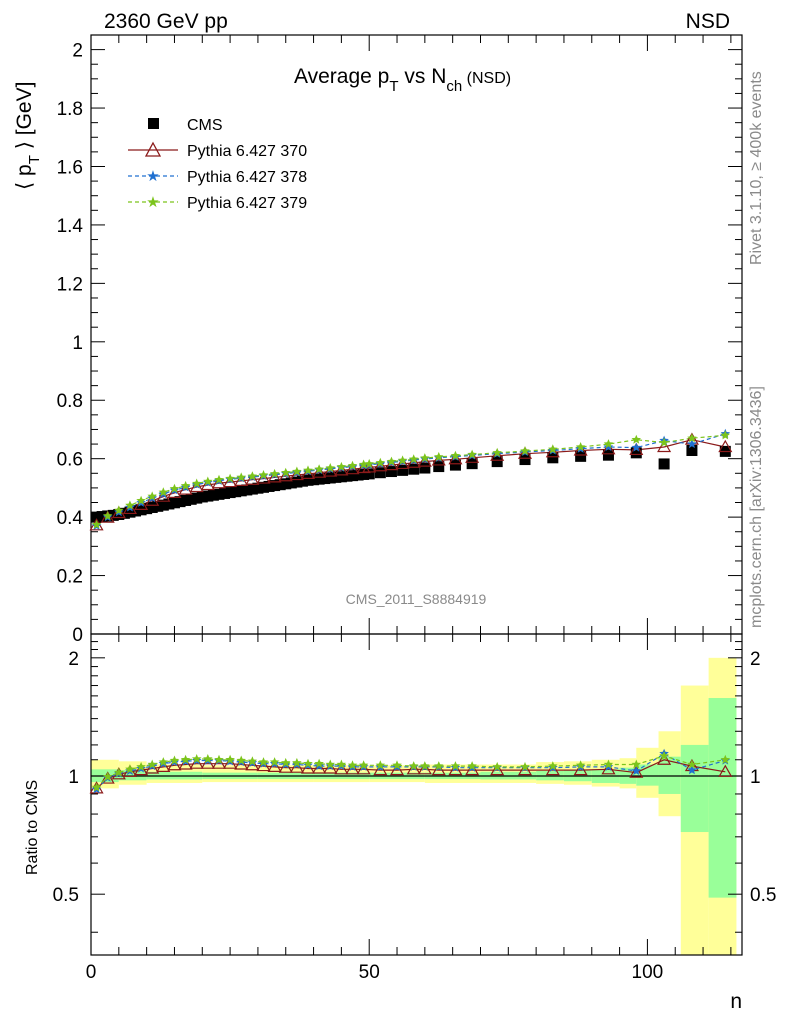  What do you see at coordinates (66, 895) in the screenshot?
I see `ratio-tick-label: 0.5` at bounding box center [66, 895].